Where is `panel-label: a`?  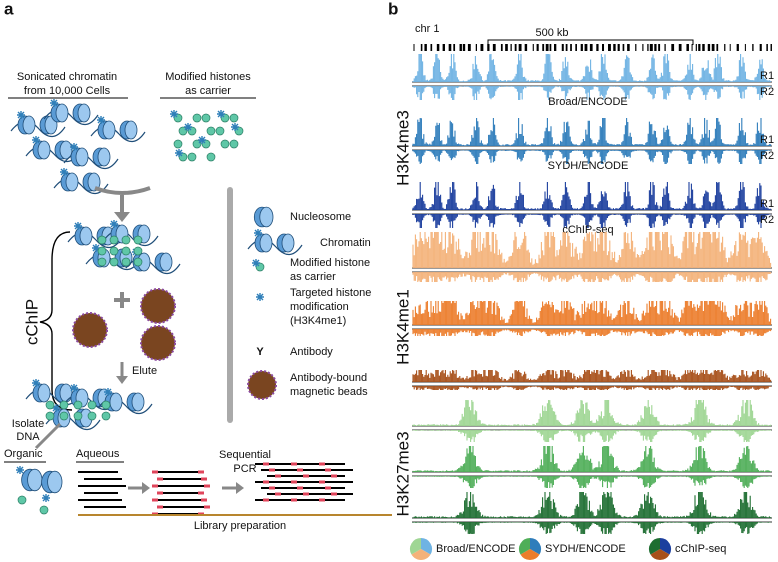 panel-label: a is located at coordinates (9, 9).